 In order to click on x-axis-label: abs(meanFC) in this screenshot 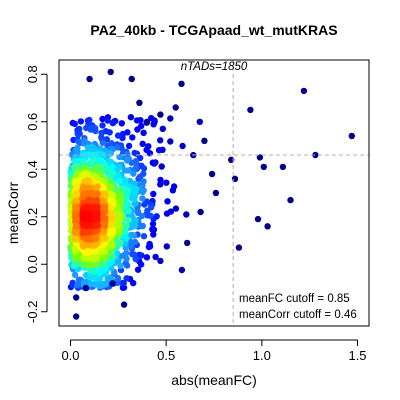, I will do `click(214, 380)`.